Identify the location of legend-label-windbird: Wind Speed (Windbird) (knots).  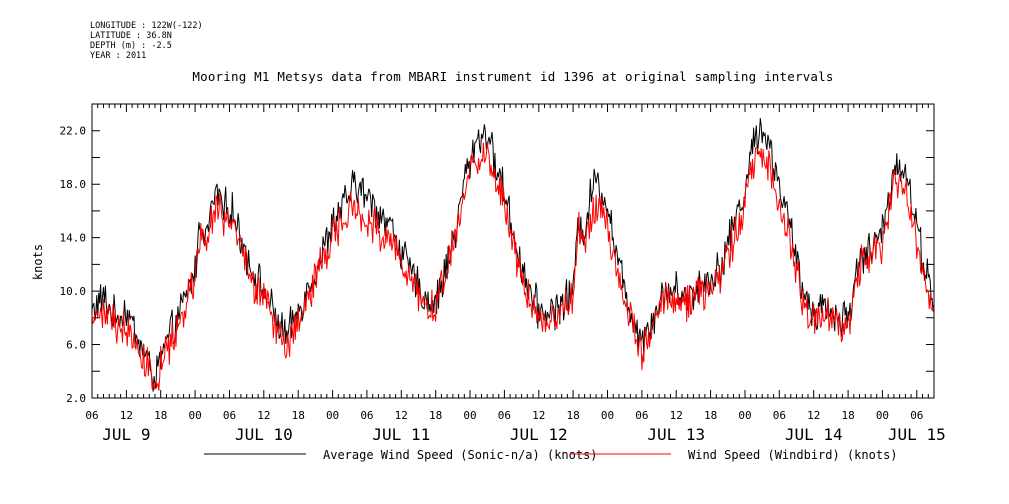
(793, 455).